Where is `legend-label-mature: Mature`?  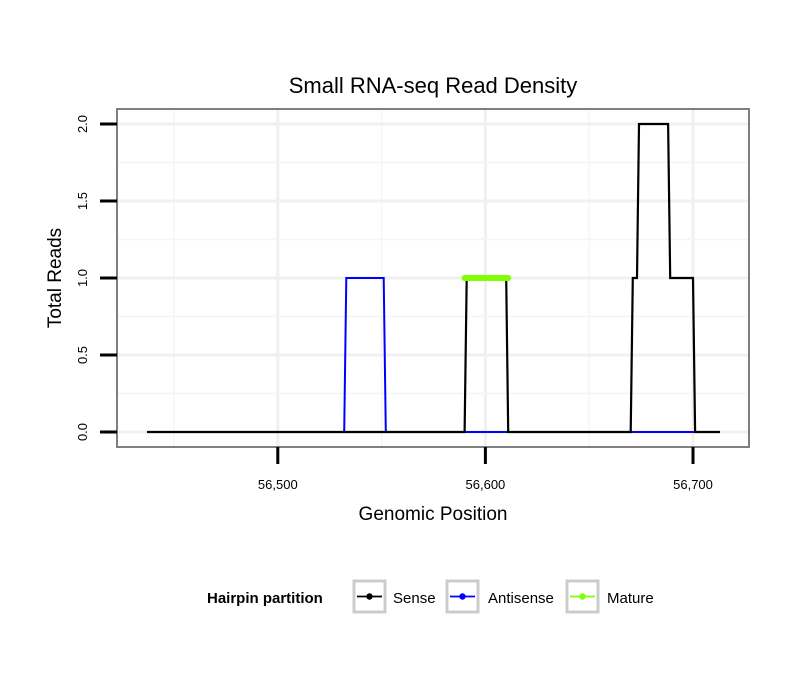 legend-label-mature: Mature is located at coordinates (630, 598).